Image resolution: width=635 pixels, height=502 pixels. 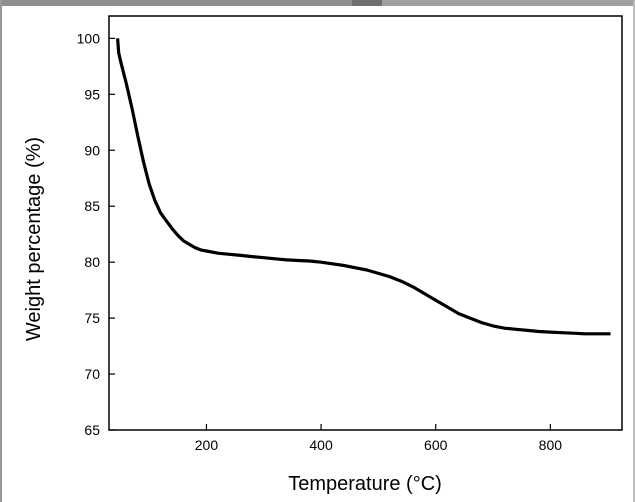 What do you see at coordinates (92, 262) in the screenshot?
I see `y-tick-label: 80` at bounding box center [92, 262].